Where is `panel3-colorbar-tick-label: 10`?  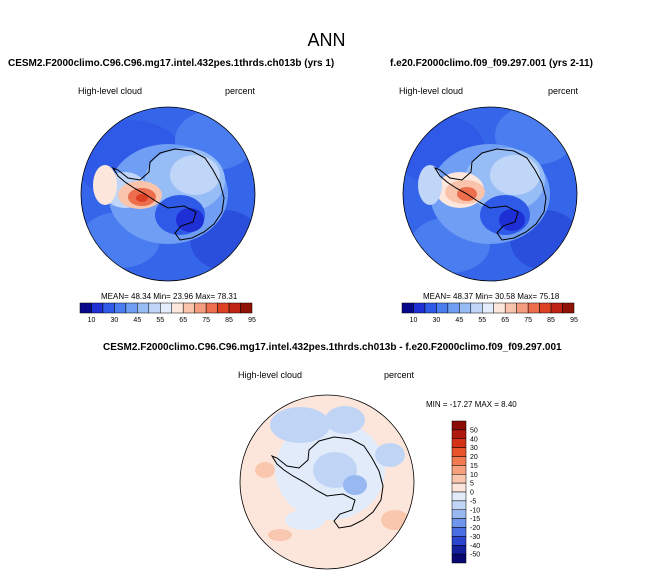
panel3-colorbar-tick-label: 10 is located at coordinates (474, 475).